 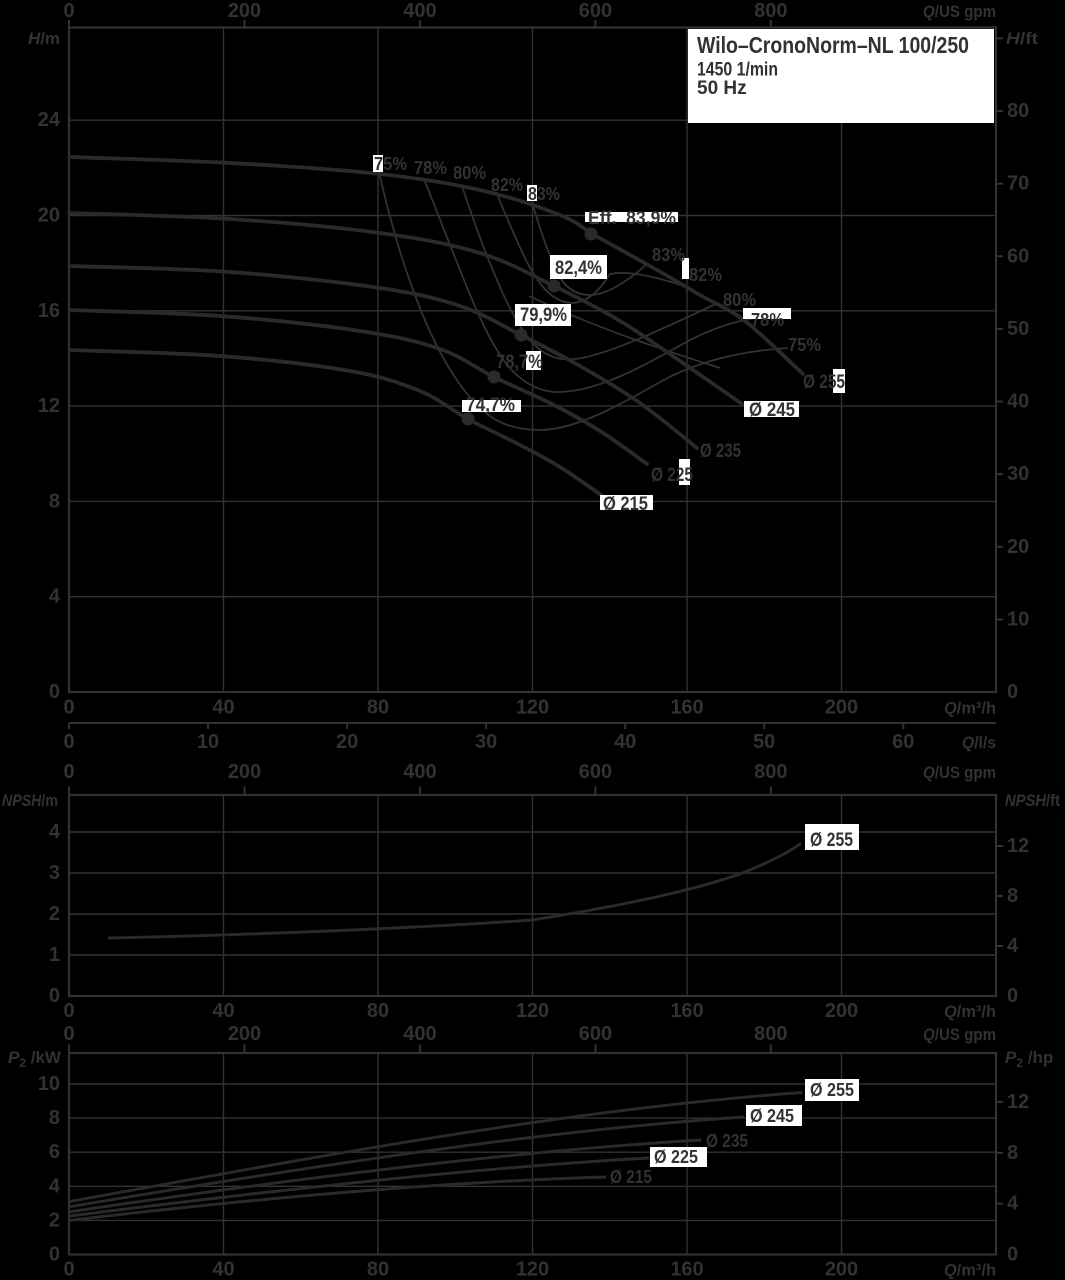 What do you see at coordinates (833, 45) in the screenshot?
I see `svg-text: Wilo–CronoNorm–NL 100/250` at bounding box center [833, 45].